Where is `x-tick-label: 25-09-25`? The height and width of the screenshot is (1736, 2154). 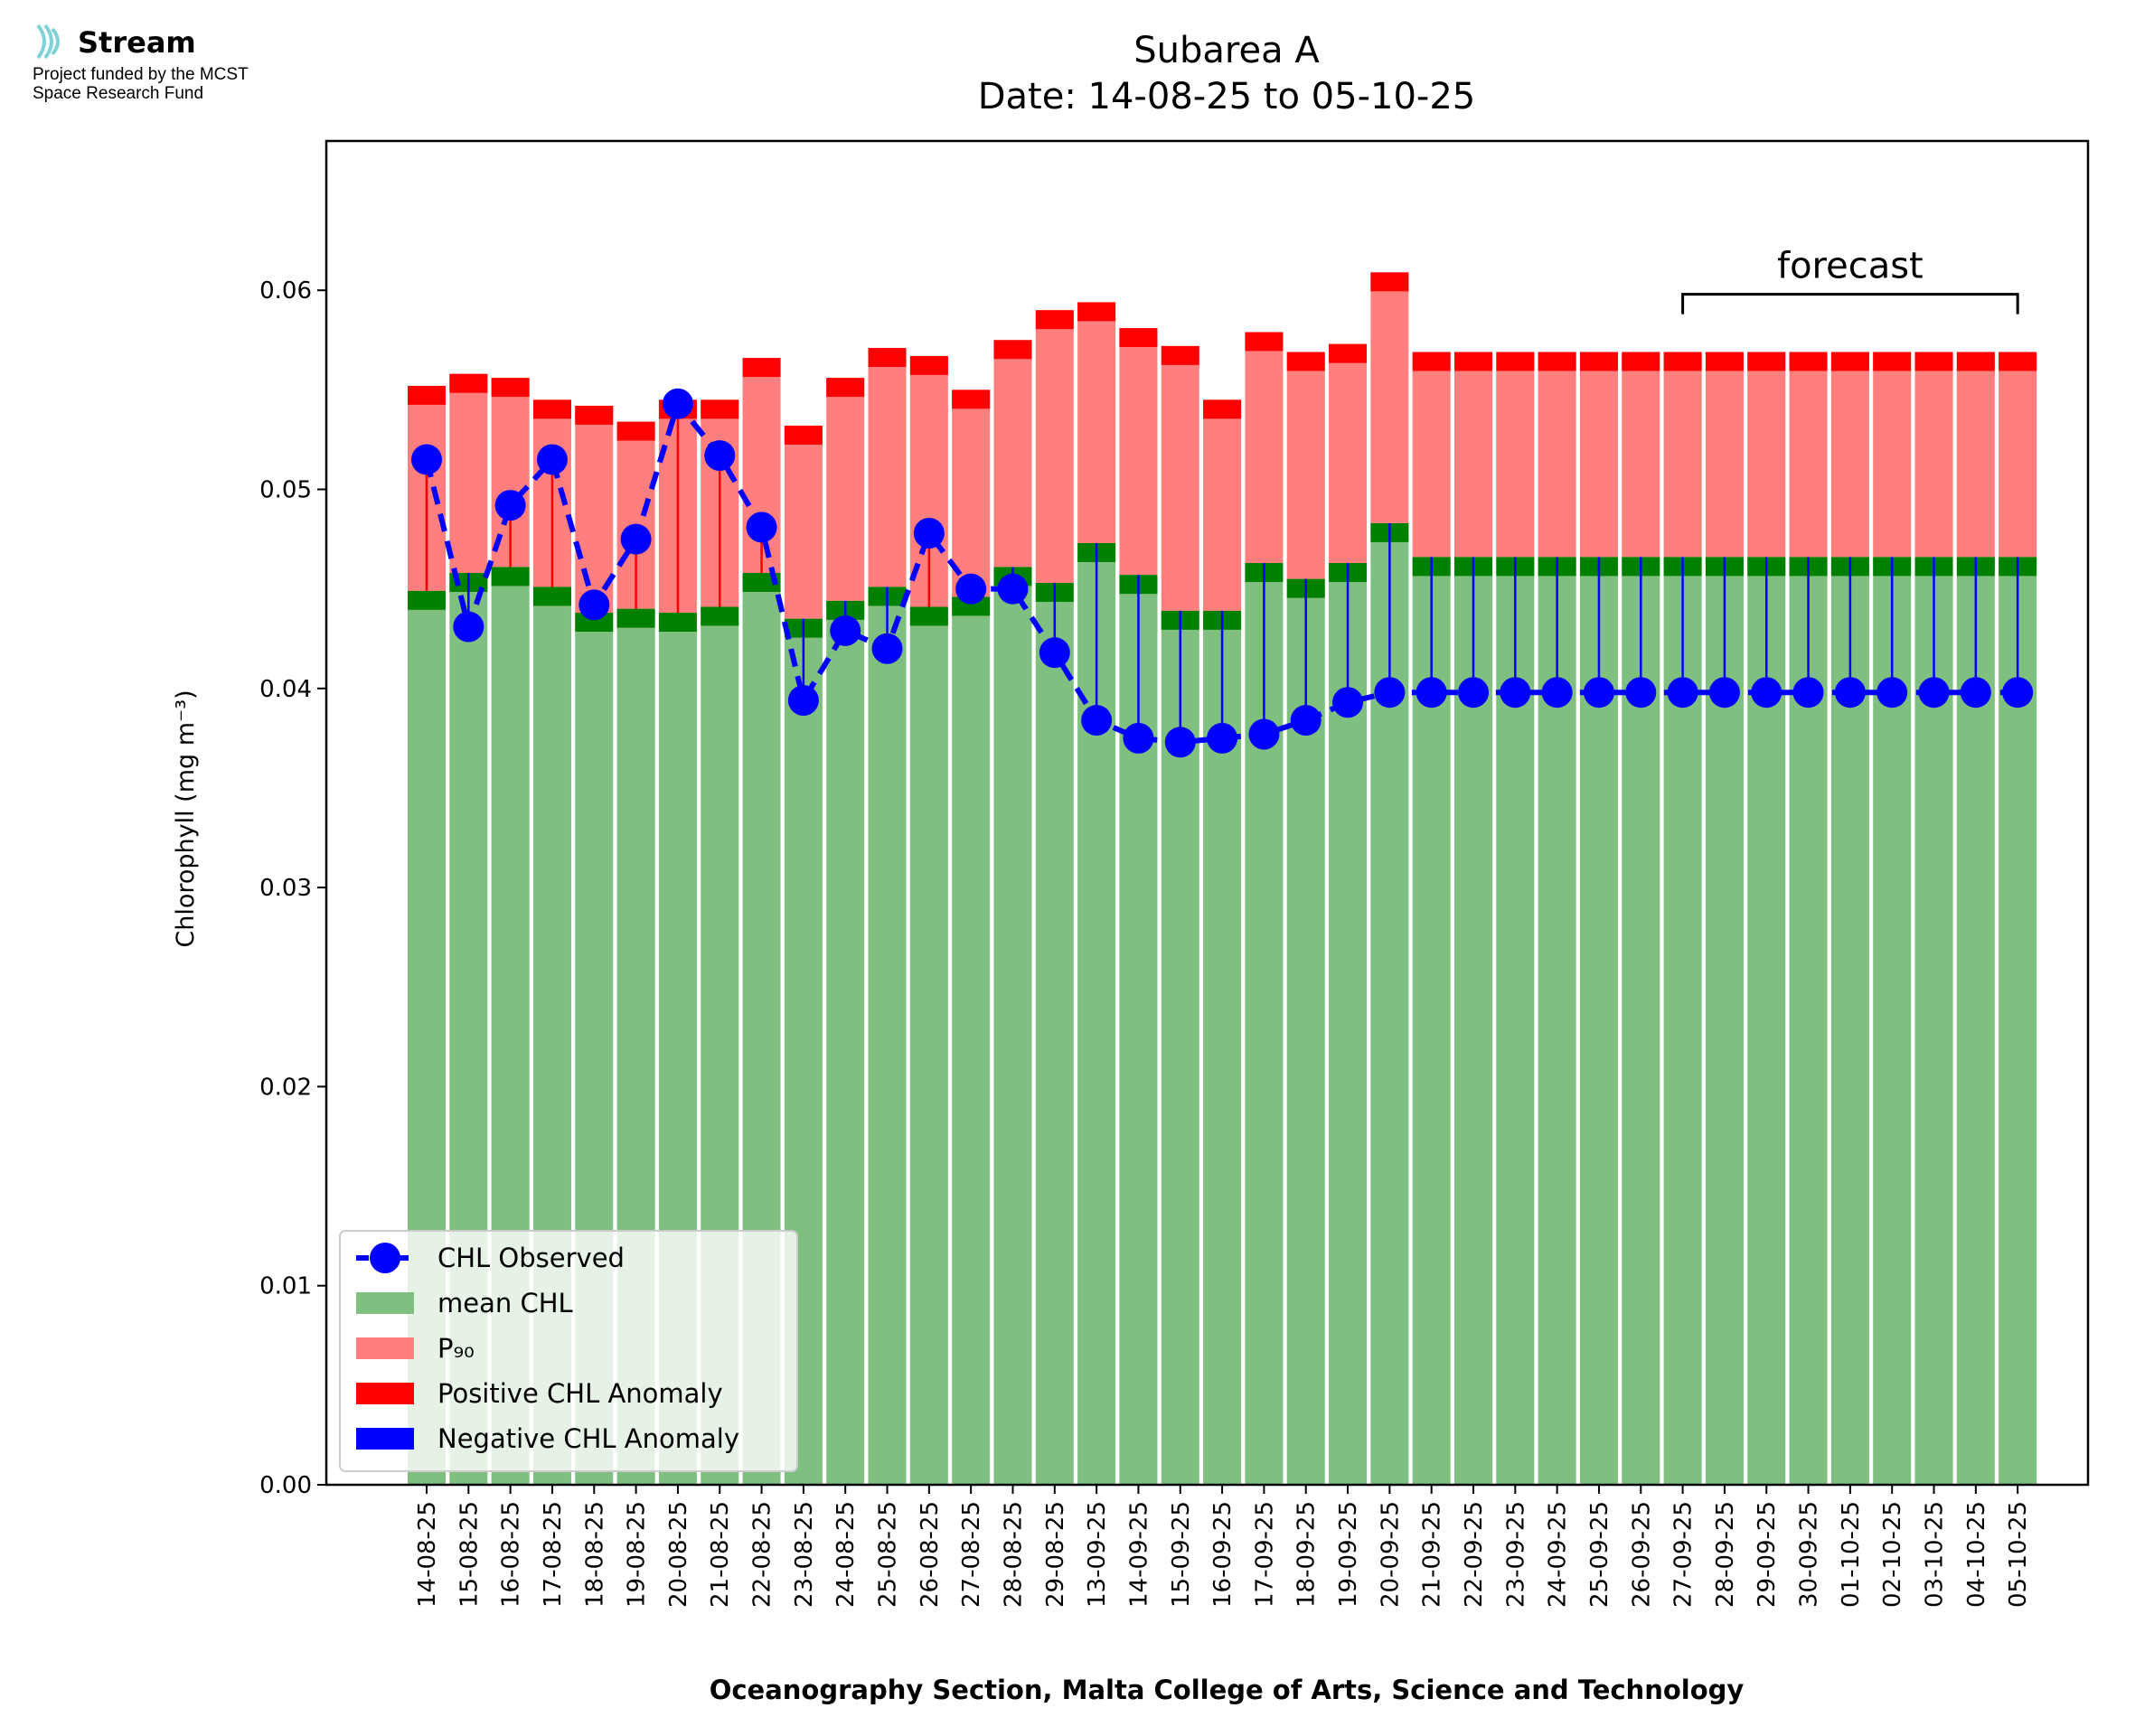
x-tick-label: 25-09-25 is located at coordinates (1599, 1554).